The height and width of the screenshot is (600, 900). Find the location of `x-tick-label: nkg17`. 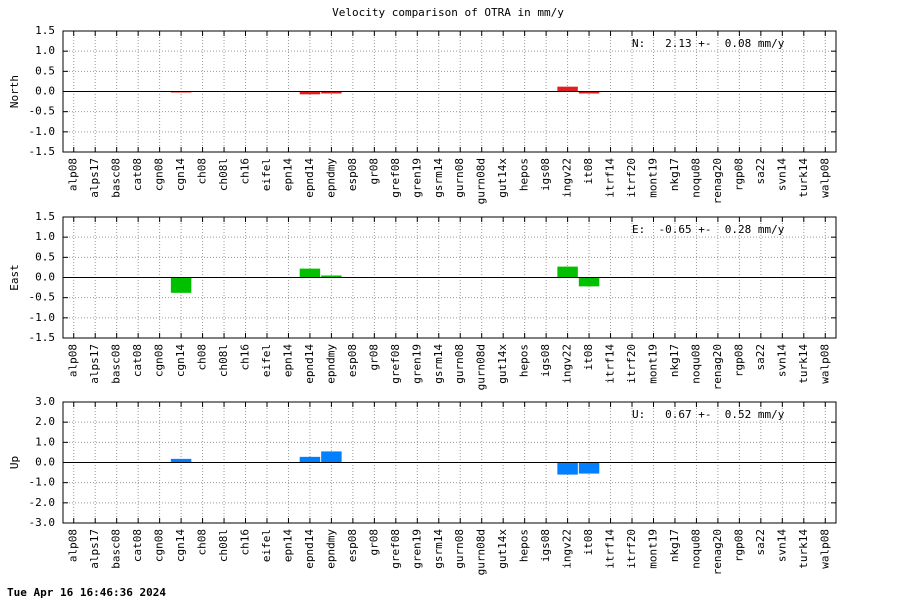

x-tick-label: nkg17 is located at coordinates (674, 174).